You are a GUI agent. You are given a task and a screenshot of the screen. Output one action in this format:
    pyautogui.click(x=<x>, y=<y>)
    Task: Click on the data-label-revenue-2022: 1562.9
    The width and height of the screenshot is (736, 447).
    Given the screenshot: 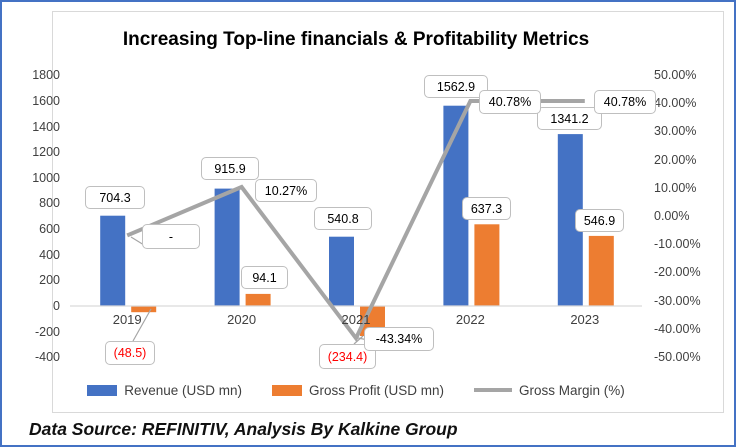 What is the action you would take?
    pyautogui.click(x=456, y=86)
    